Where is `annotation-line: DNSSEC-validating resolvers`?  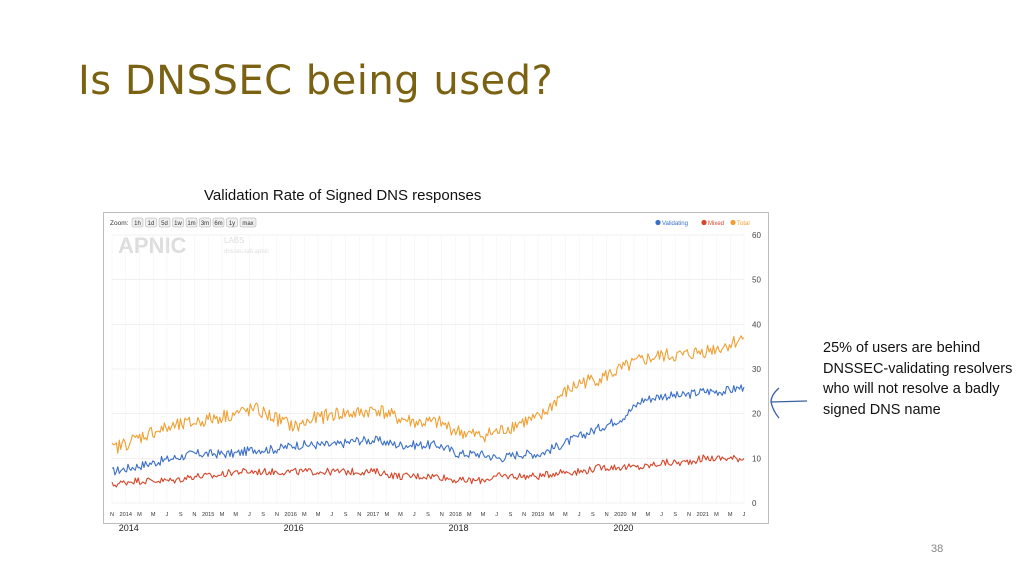 annotation-line: DNSSEC-validating resolvers is located at coordinates (918, 368).